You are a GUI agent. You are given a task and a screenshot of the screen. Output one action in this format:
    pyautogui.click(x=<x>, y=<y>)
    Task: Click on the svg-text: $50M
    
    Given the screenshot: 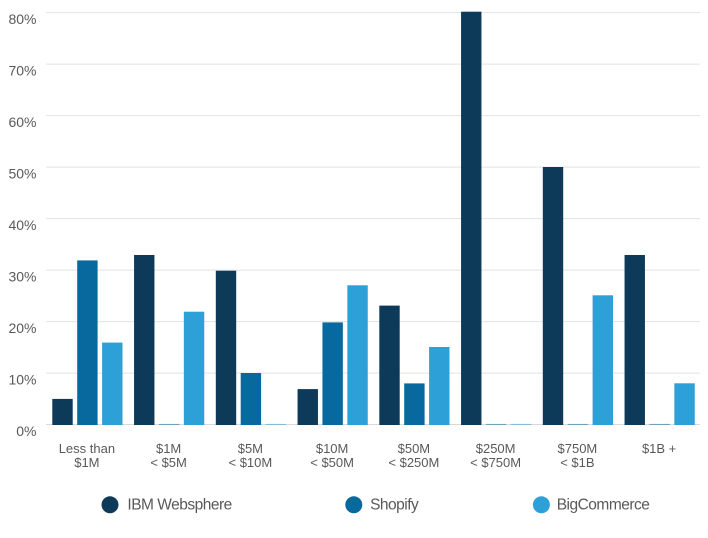 What is the action you would take?
    pyautogui.click(x=414, y=448)
    